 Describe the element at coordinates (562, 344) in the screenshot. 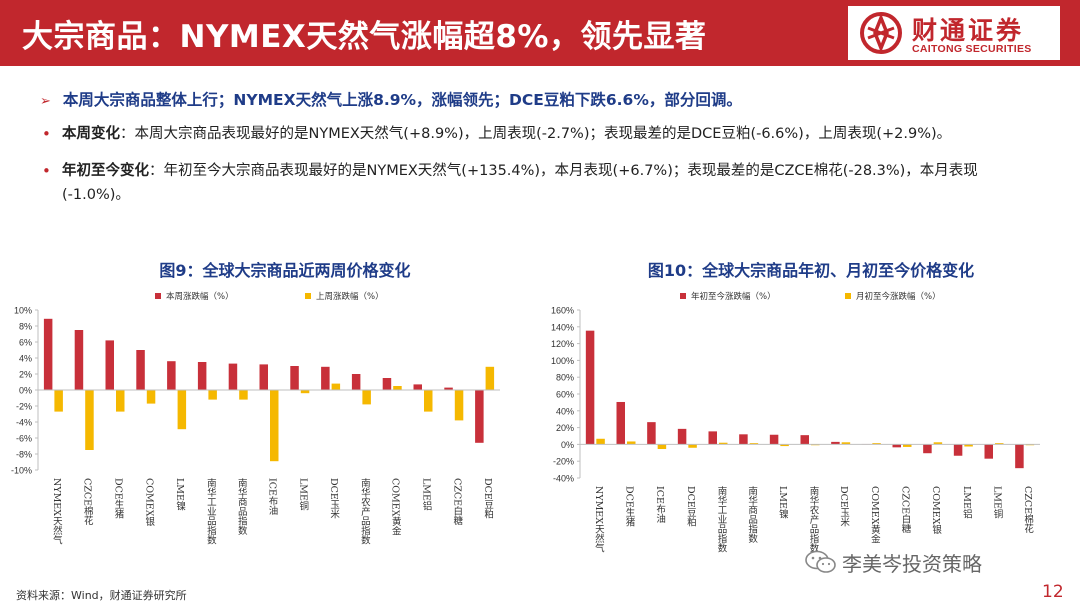

I see `y-tick-label: 120%` at that location.